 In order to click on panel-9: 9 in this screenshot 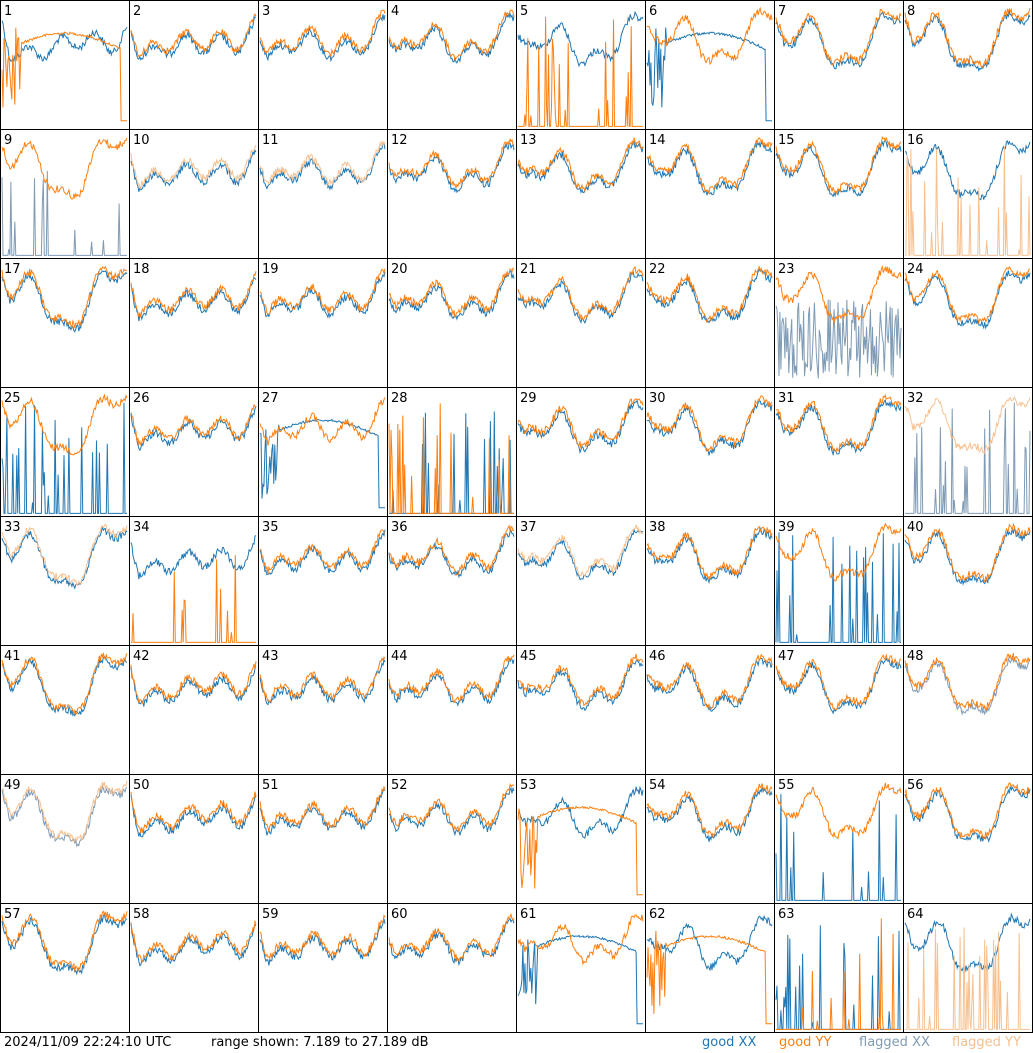, I will do `click(65, 194)`.